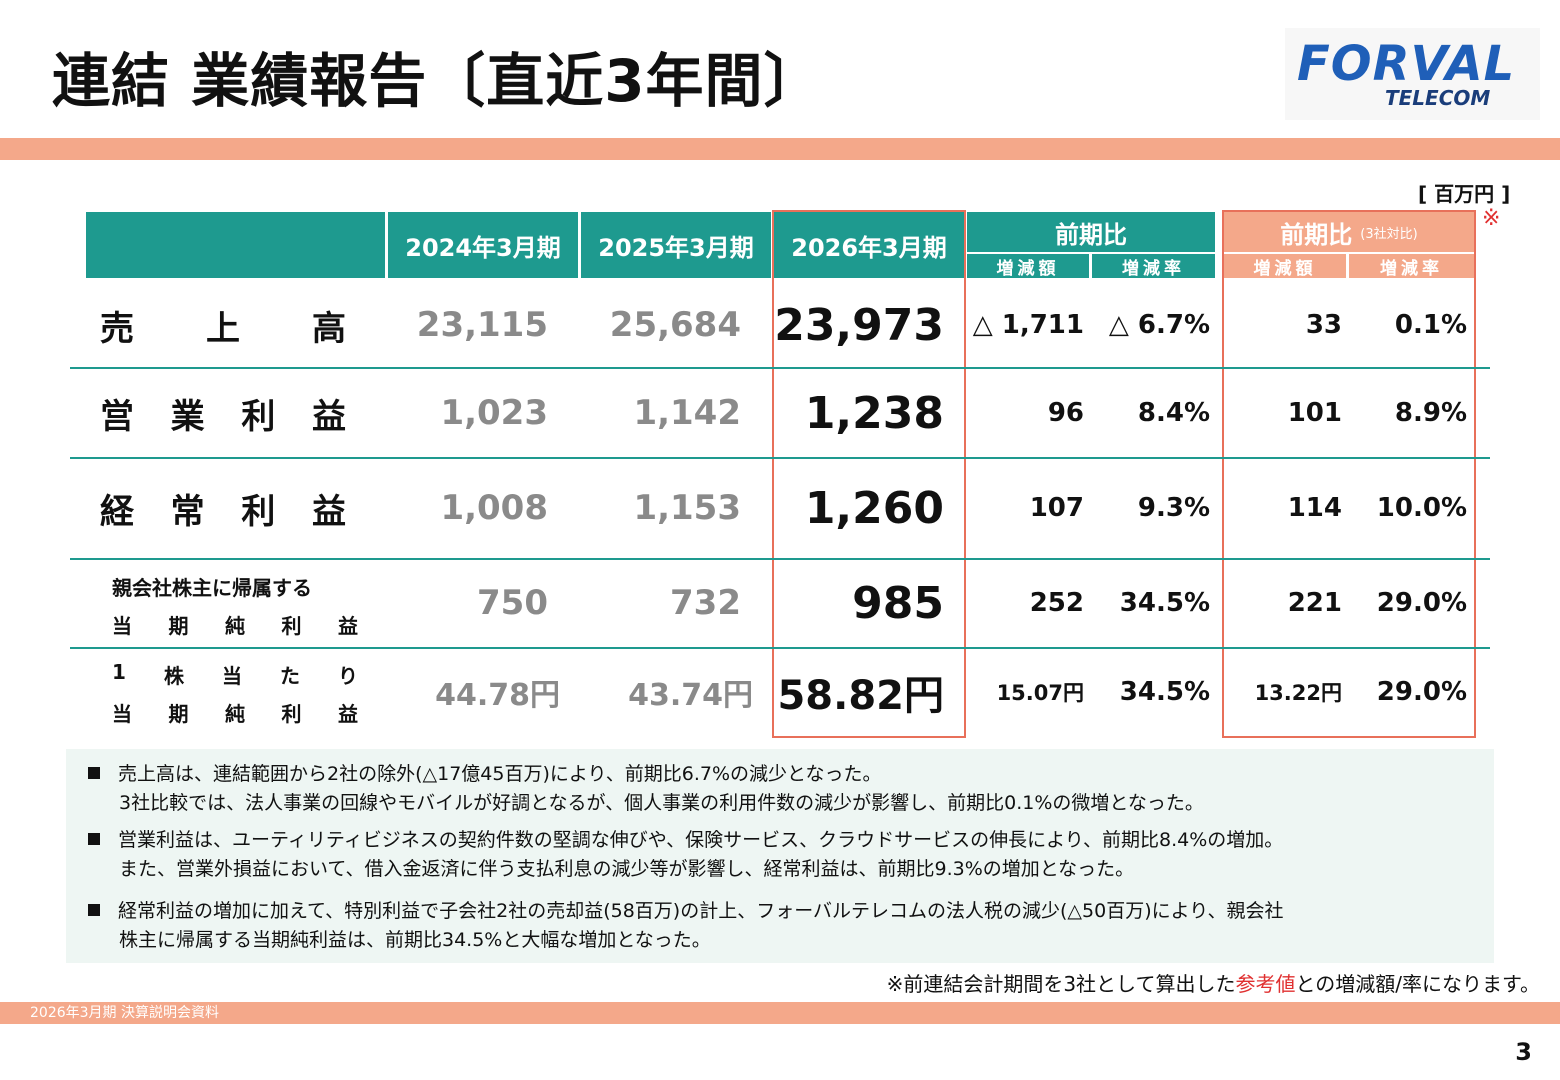 The image size is (1560, 1080). What do you see at coordinates (1389, 234) in the screenshot?
I see `header-yoy-3co-note: (3社対比)` at bounding box center [1389, 234].